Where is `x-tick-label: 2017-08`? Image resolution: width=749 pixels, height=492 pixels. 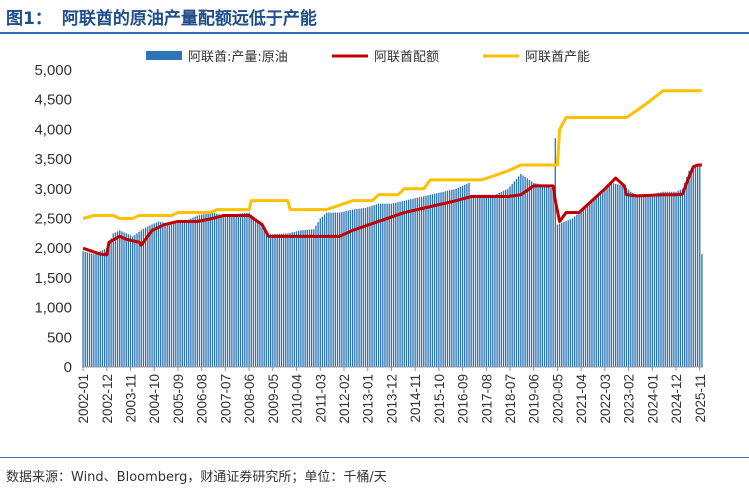 x-tick-label: 2017-08 is located at coordinates (486, 399).